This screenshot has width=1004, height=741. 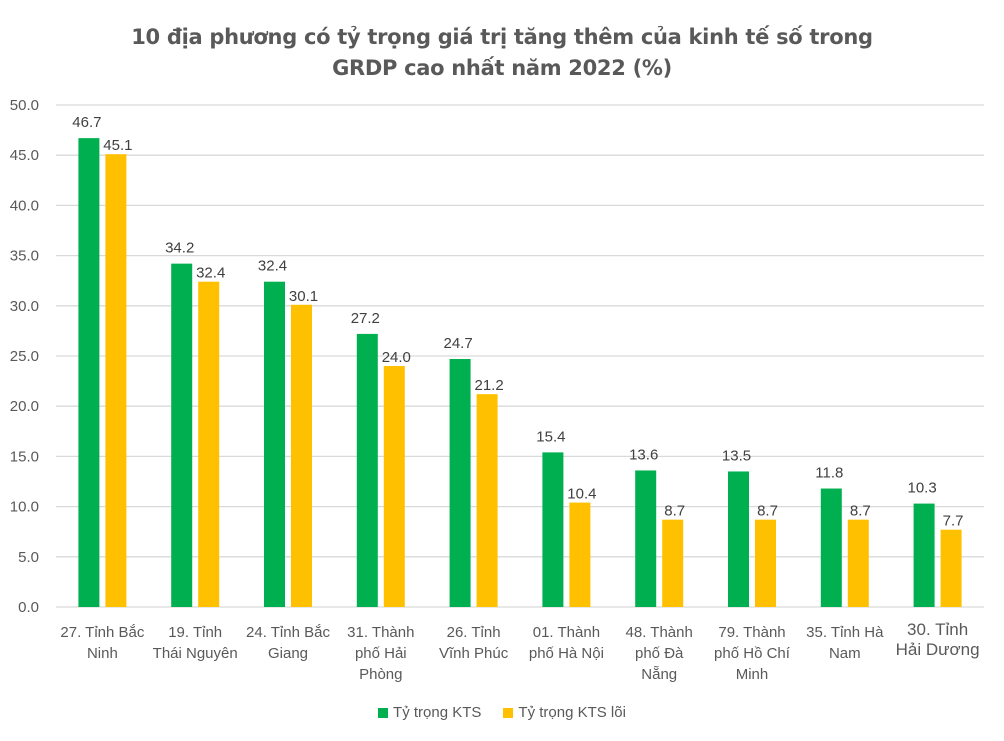 What do you see at coordinates (550, 436) in the screenshot?
I see `data-label: 15.4` at bounding box center [550, 436].